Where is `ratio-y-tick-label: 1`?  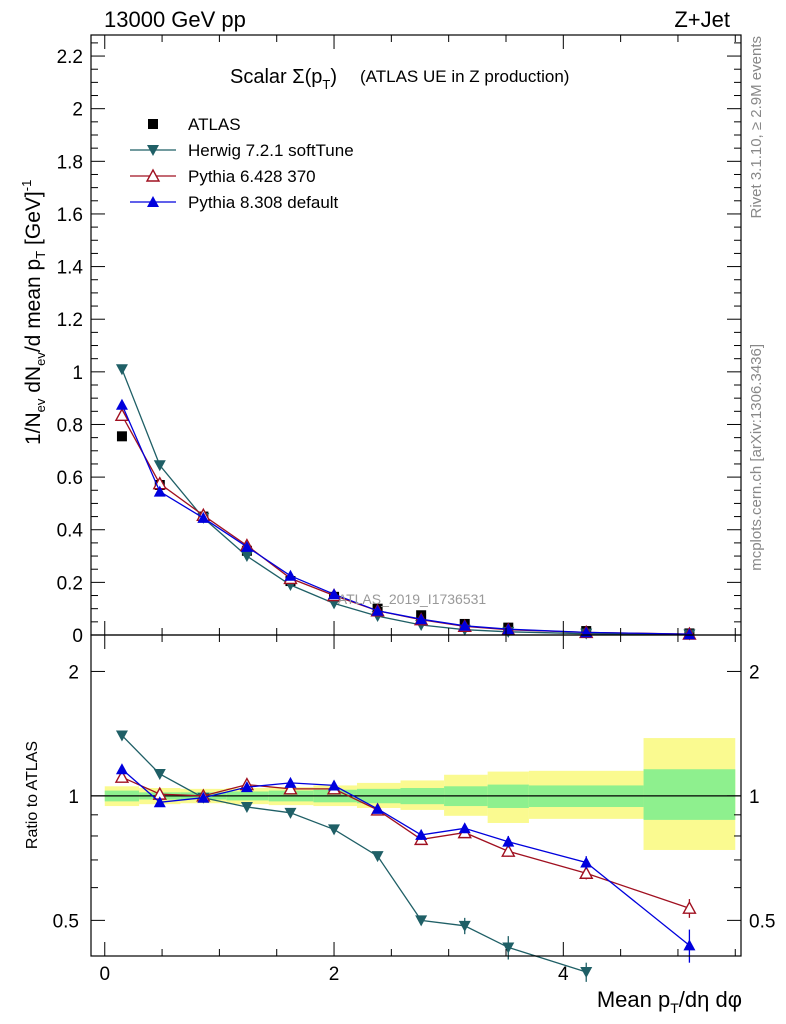
ratio-y-tick-label: 1 is located at coordinates (73, 797).